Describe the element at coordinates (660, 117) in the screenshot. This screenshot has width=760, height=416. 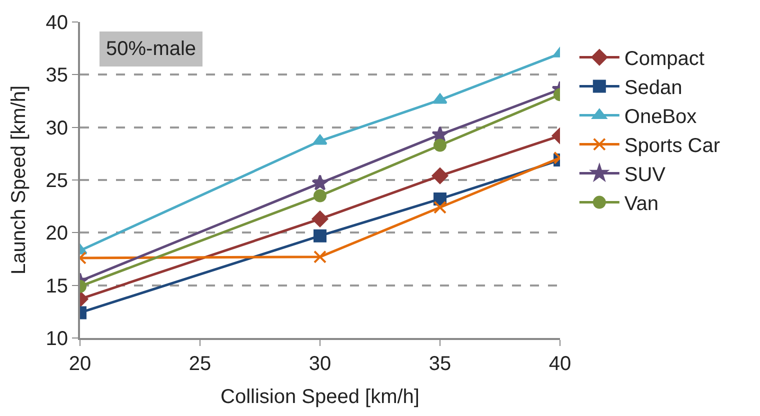
I see `legend-label: OneBox` at that location.